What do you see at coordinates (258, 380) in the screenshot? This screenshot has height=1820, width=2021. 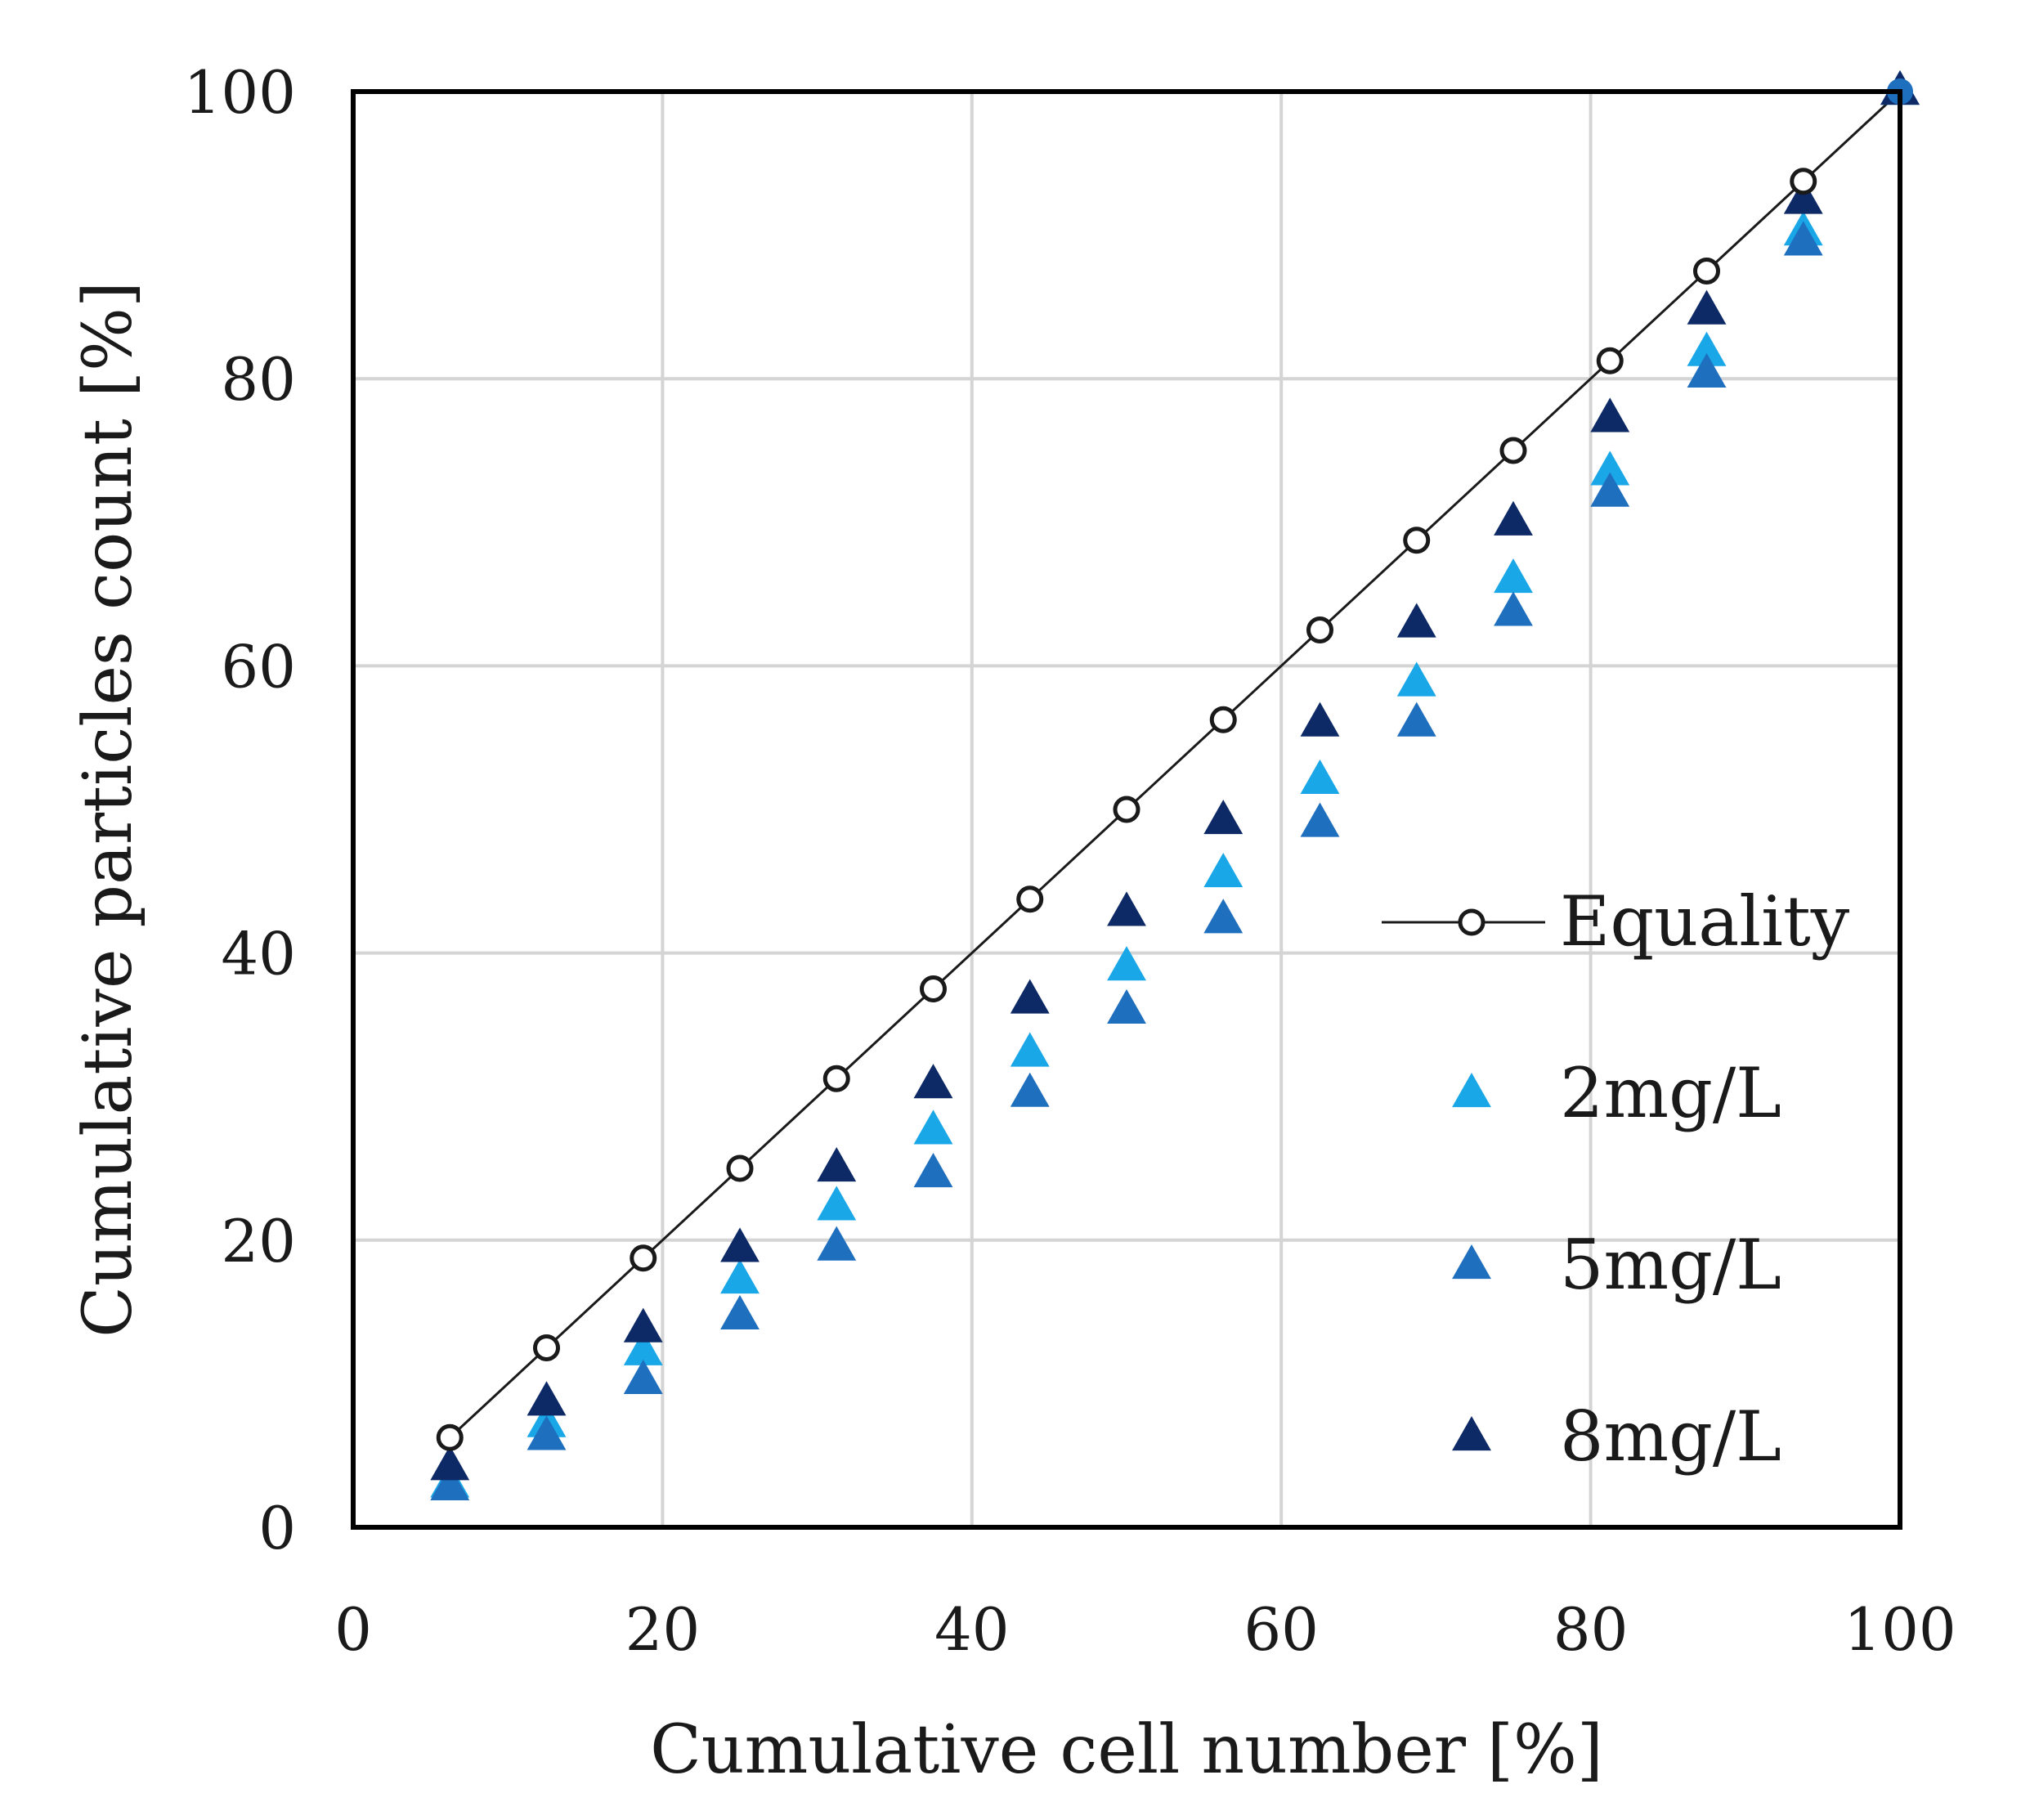 I see `y-tick-label: 80` at bounding box center [258, 380].